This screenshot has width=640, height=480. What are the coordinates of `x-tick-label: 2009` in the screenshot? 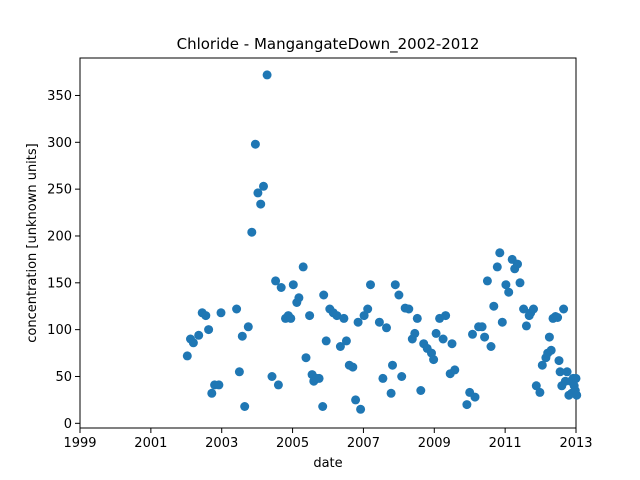 It's located at (434, 443).